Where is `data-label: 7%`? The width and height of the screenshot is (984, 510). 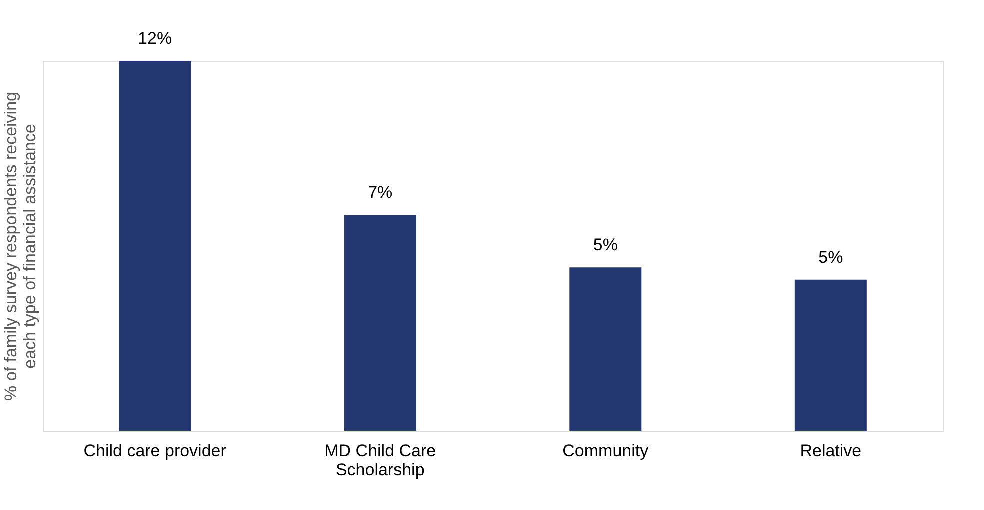
data-label: 7% is located at coordinates (380, 192).